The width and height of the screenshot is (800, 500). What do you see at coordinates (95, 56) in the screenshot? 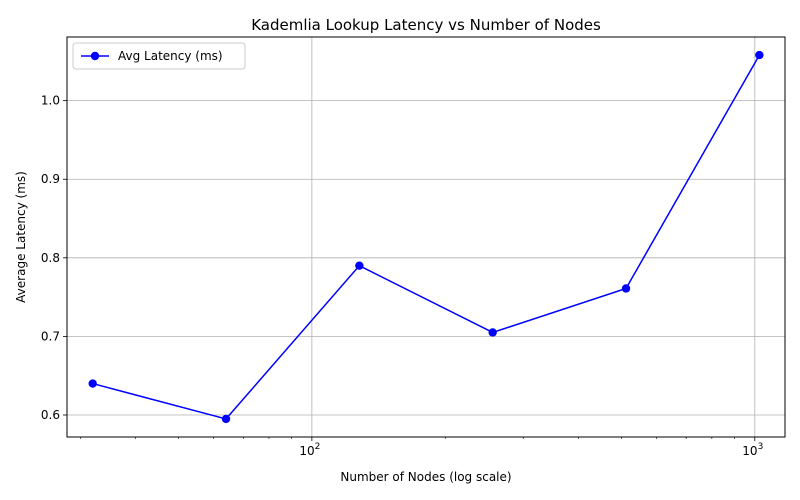
I see `legend-marker` at bounding box center [95, 56].